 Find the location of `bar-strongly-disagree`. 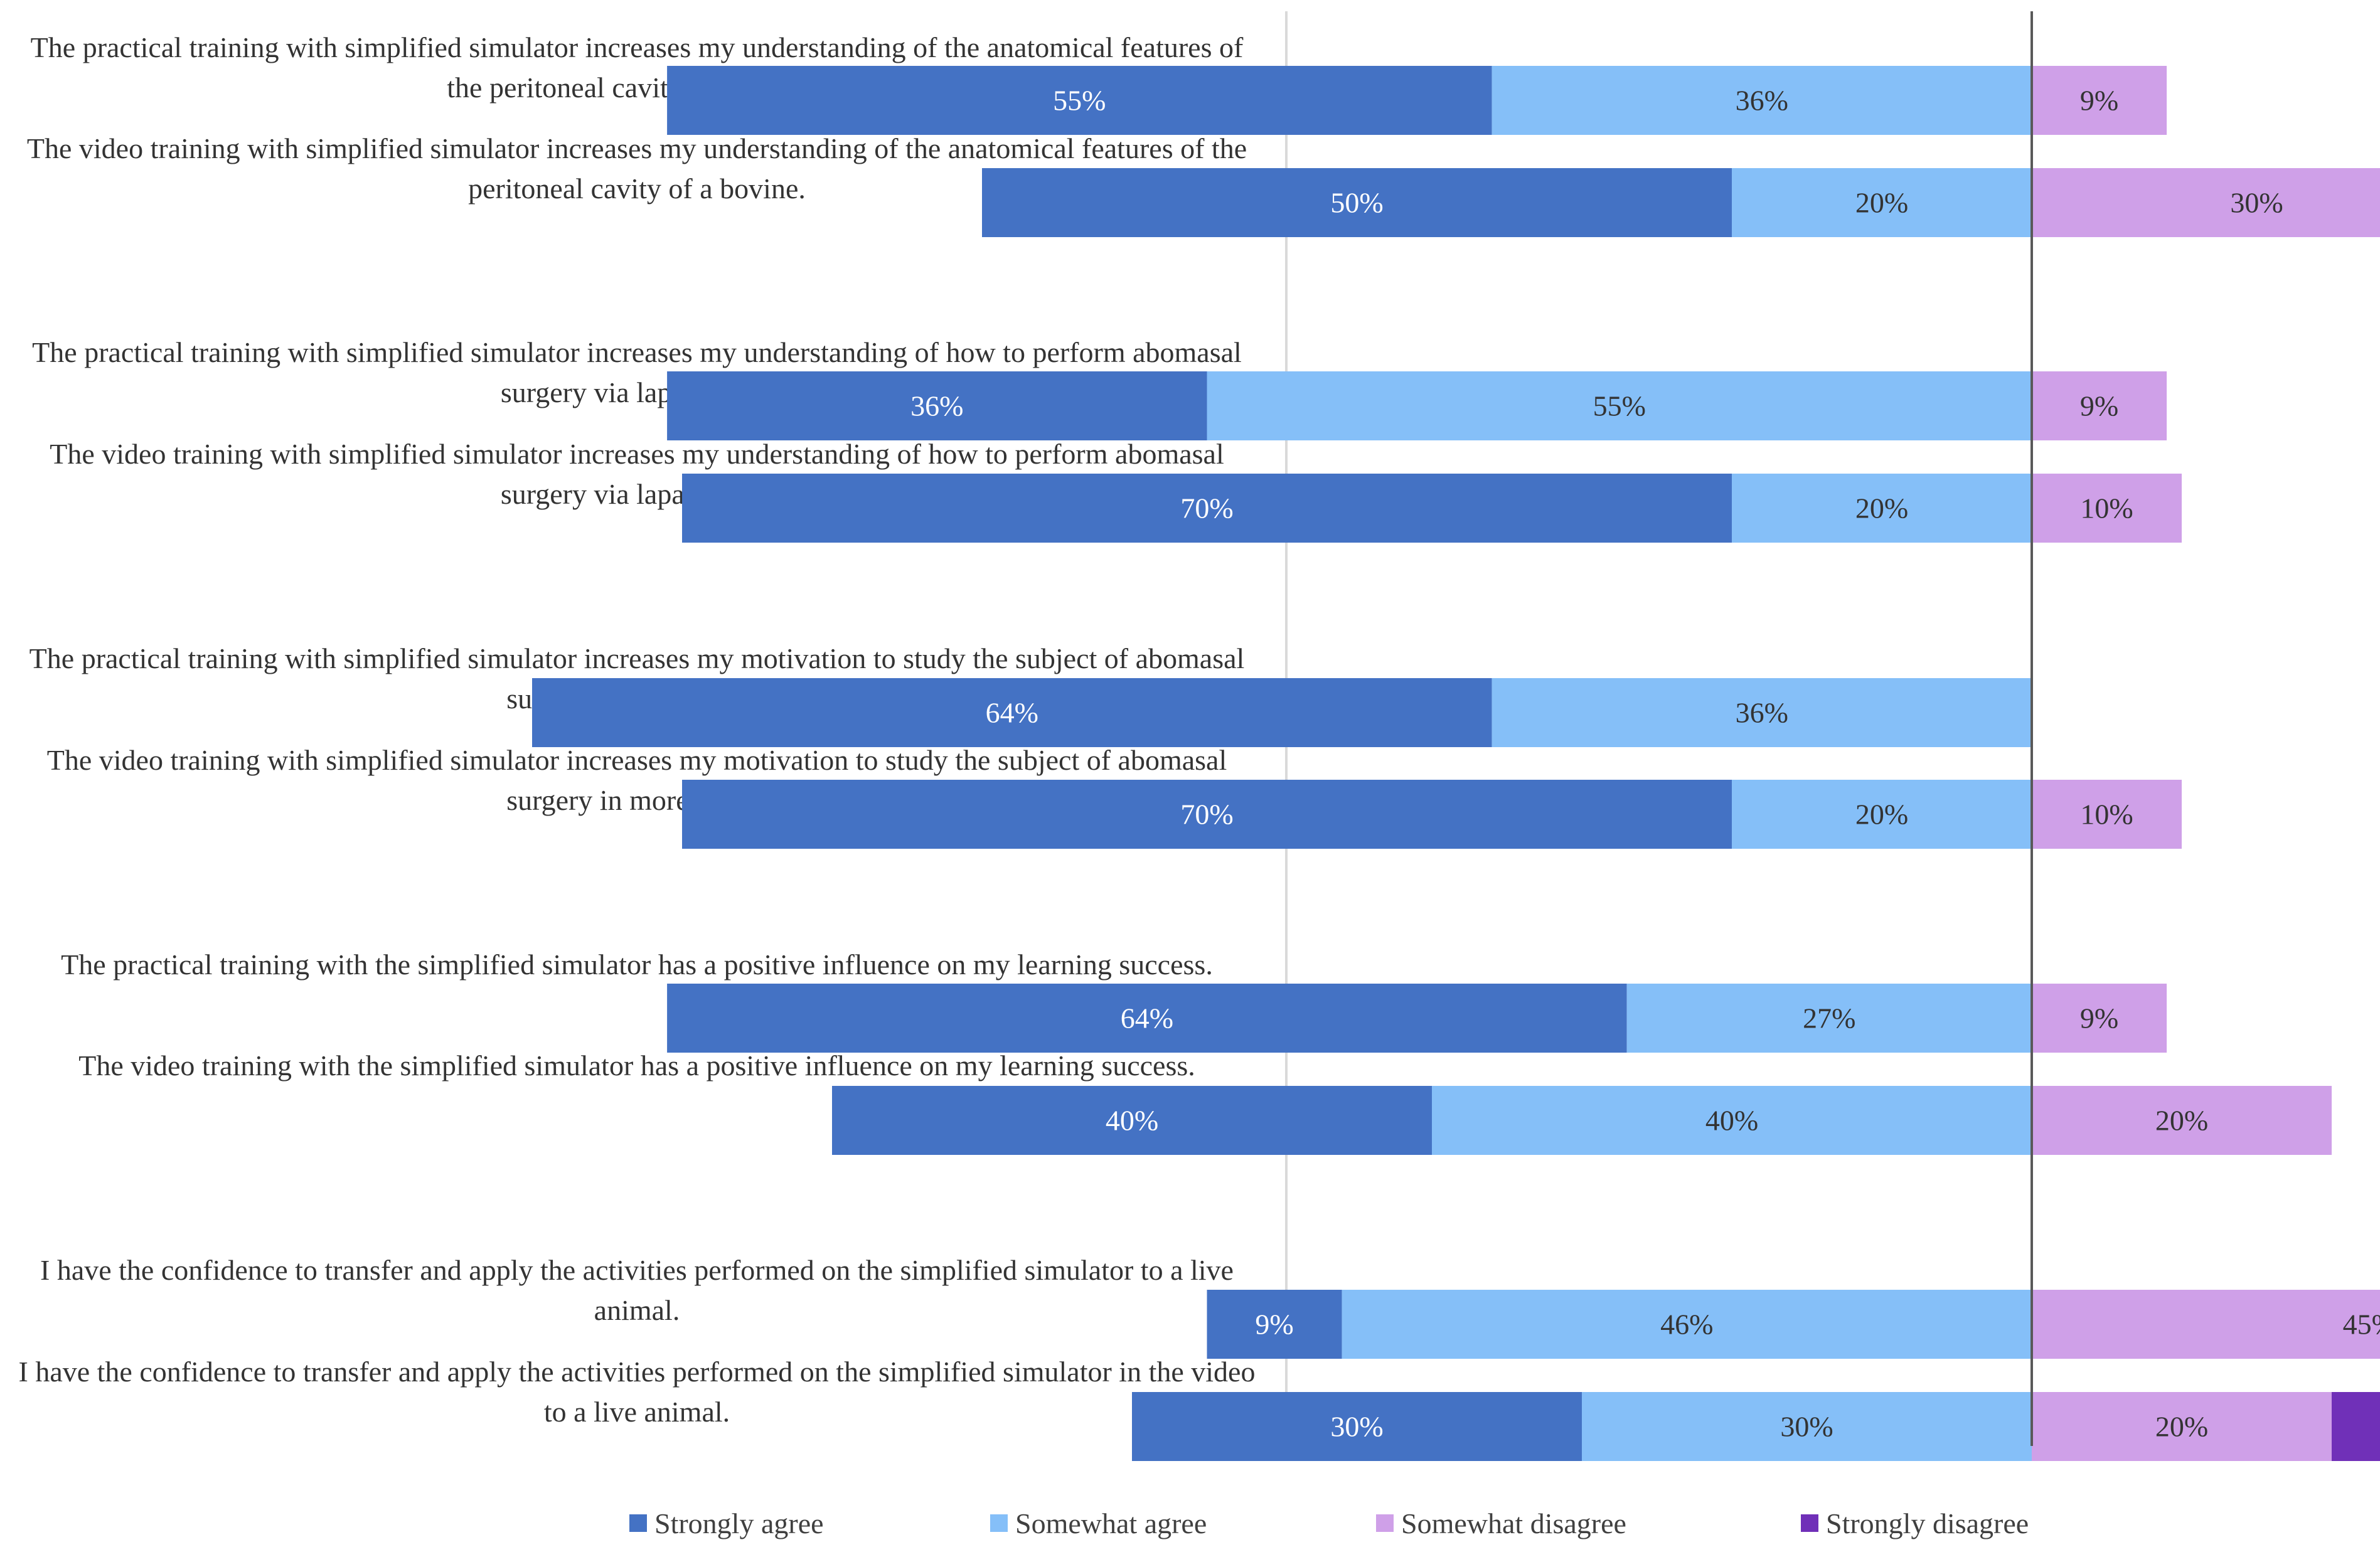

bar-strongly-disagree is located at coordinates (2356, 1426).